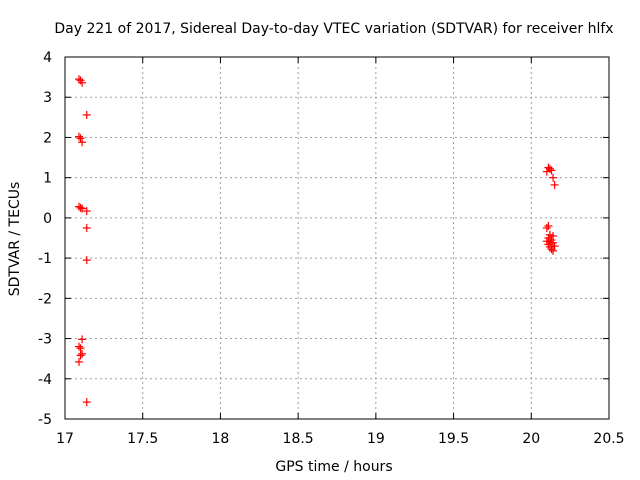 The width and height of the screenshot is (640, 480). I want to click on x-tick-label: 19.5, so click(453, 439).